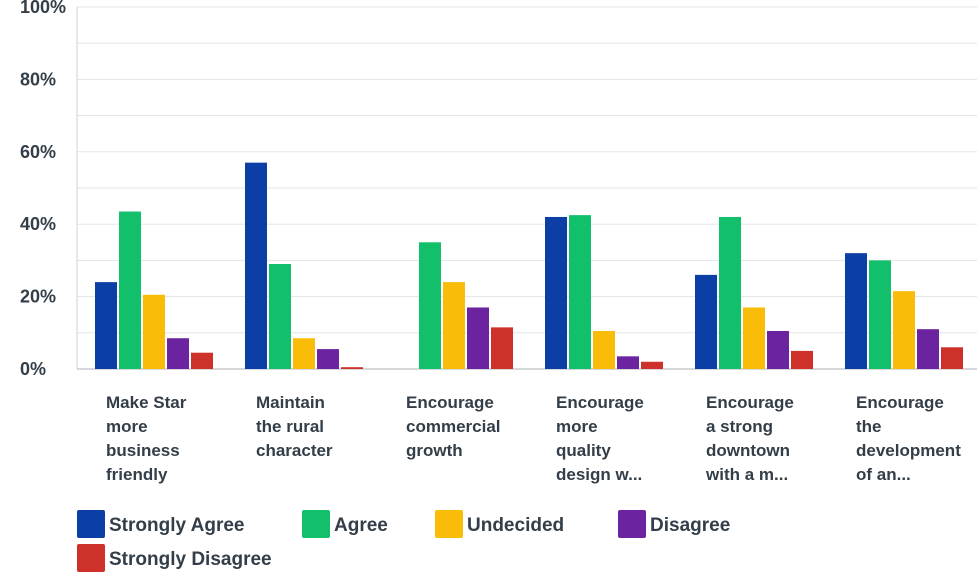 This screenshot has height=573, width=977. What do you see at coordinates (361, 525) in the screenshot?
I see `legend-label: Agree` at bounding box center [361, 525].